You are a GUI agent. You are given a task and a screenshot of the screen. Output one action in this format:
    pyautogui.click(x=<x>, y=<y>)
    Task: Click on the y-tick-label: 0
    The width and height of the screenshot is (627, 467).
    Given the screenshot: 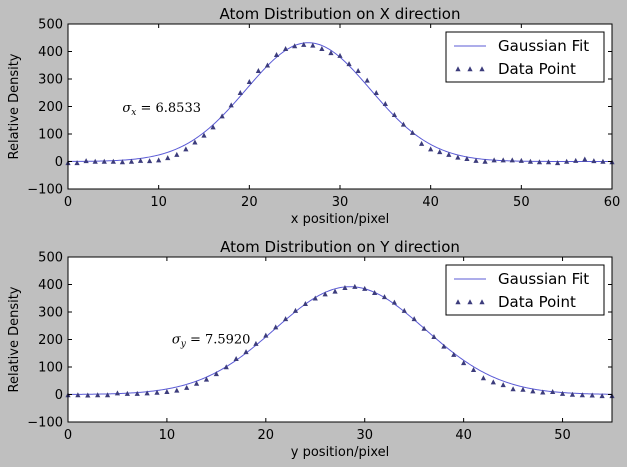 What is the action you would take?
    pyautogui.click(x=59, y=162)
    